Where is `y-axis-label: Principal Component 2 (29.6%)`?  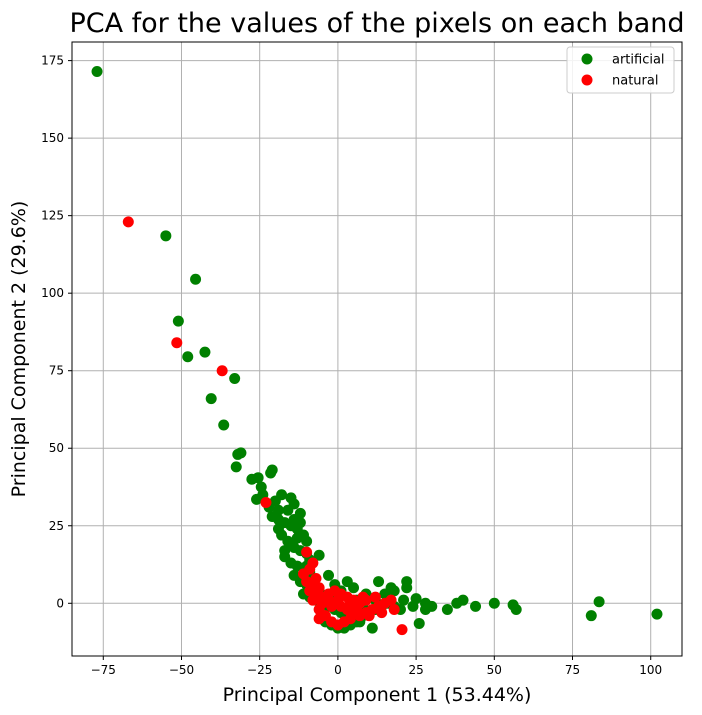 y-axis-label: Principal Component 2 (29.6%) is located at coordinates (19, 349).